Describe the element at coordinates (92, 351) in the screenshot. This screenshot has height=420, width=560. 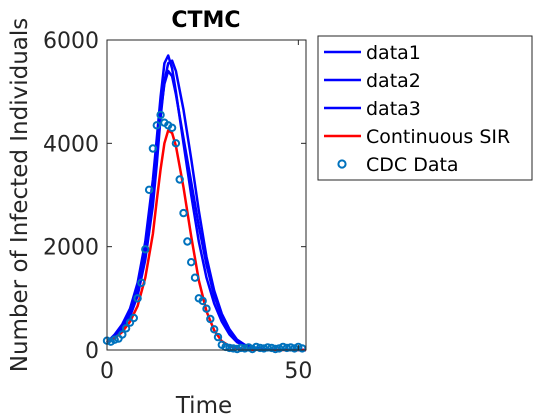
I see `y-tick-label: 0` at that location.